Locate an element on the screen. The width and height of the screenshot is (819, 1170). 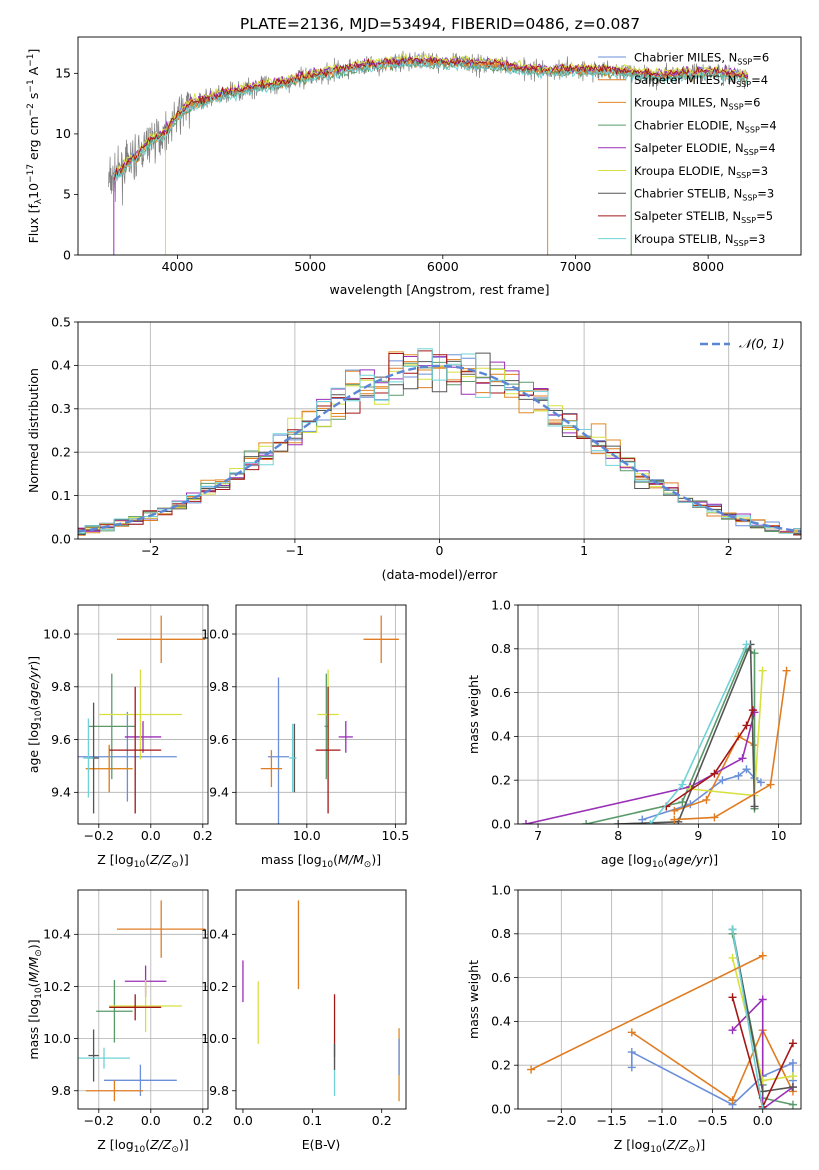
y-axis-label: mass weight is located at coordinates (473, 999).